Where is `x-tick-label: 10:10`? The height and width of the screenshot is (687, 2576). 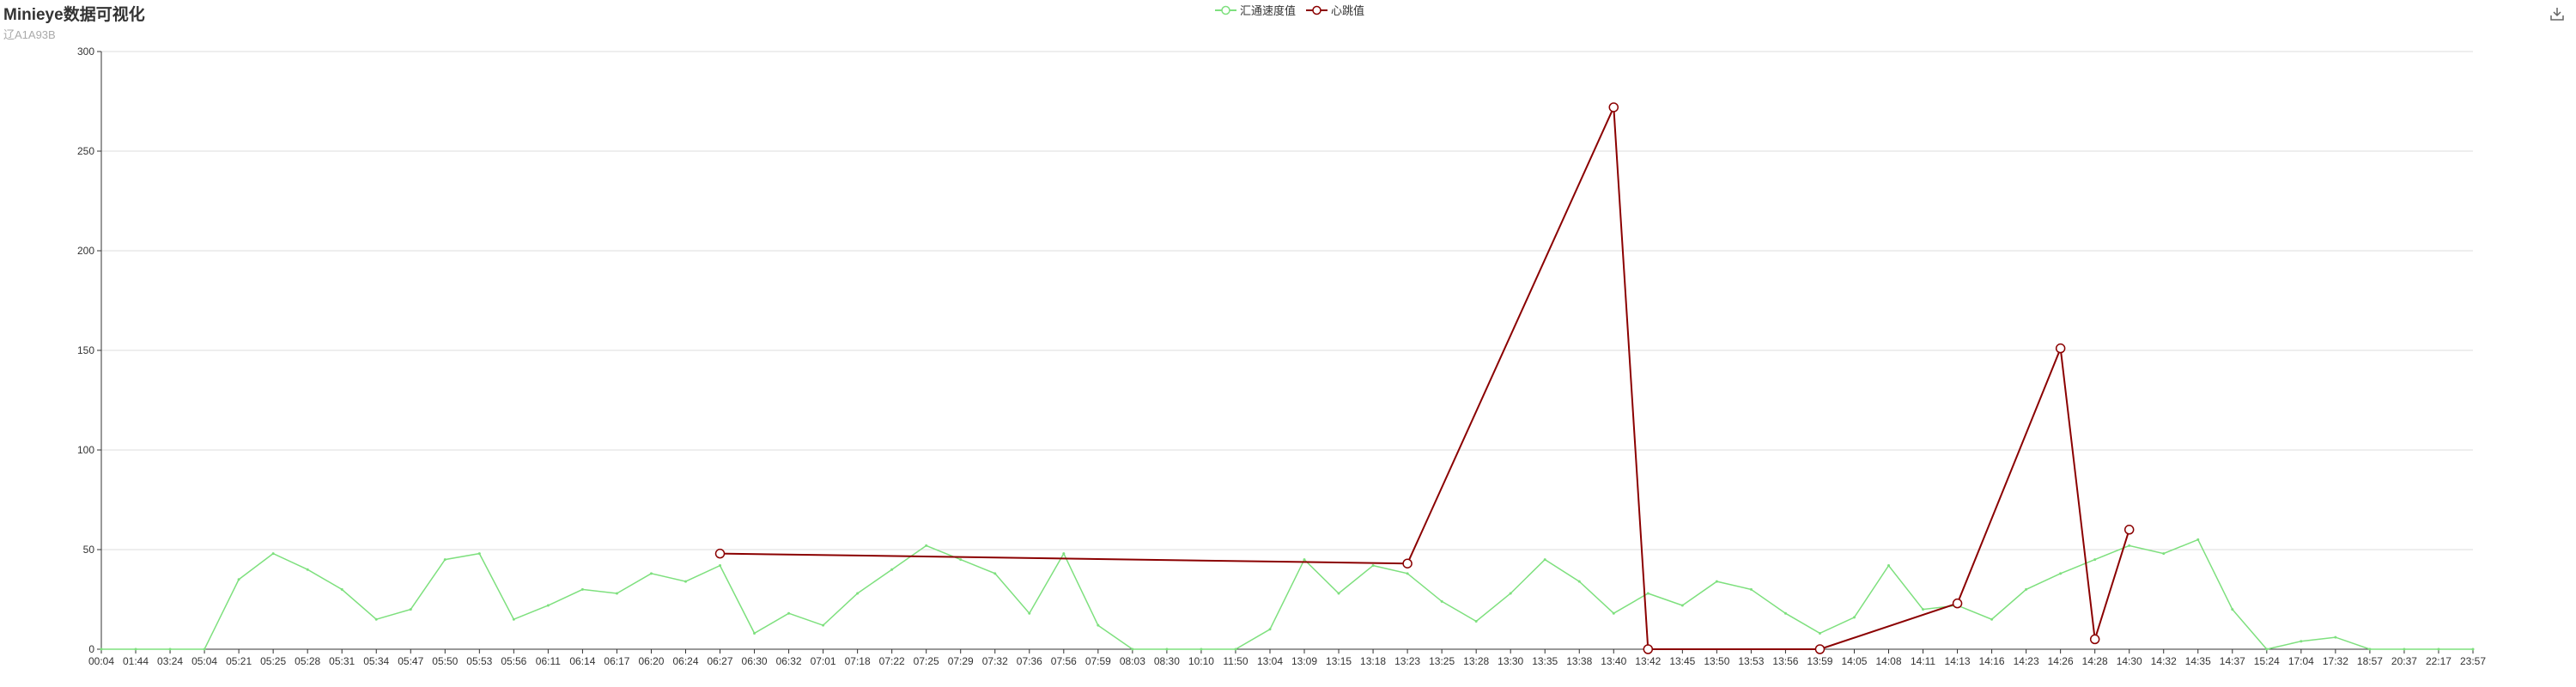
x-tick-label: 10:10 is located at coordinates (1201, 661).